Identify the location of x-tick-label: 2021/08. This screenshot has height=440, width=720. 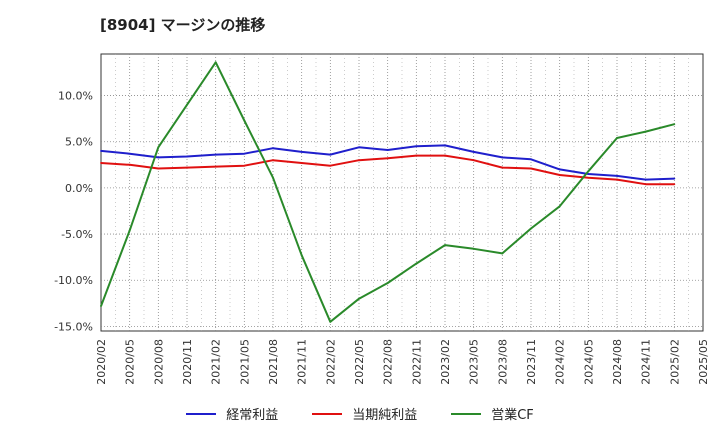
(273, 362).